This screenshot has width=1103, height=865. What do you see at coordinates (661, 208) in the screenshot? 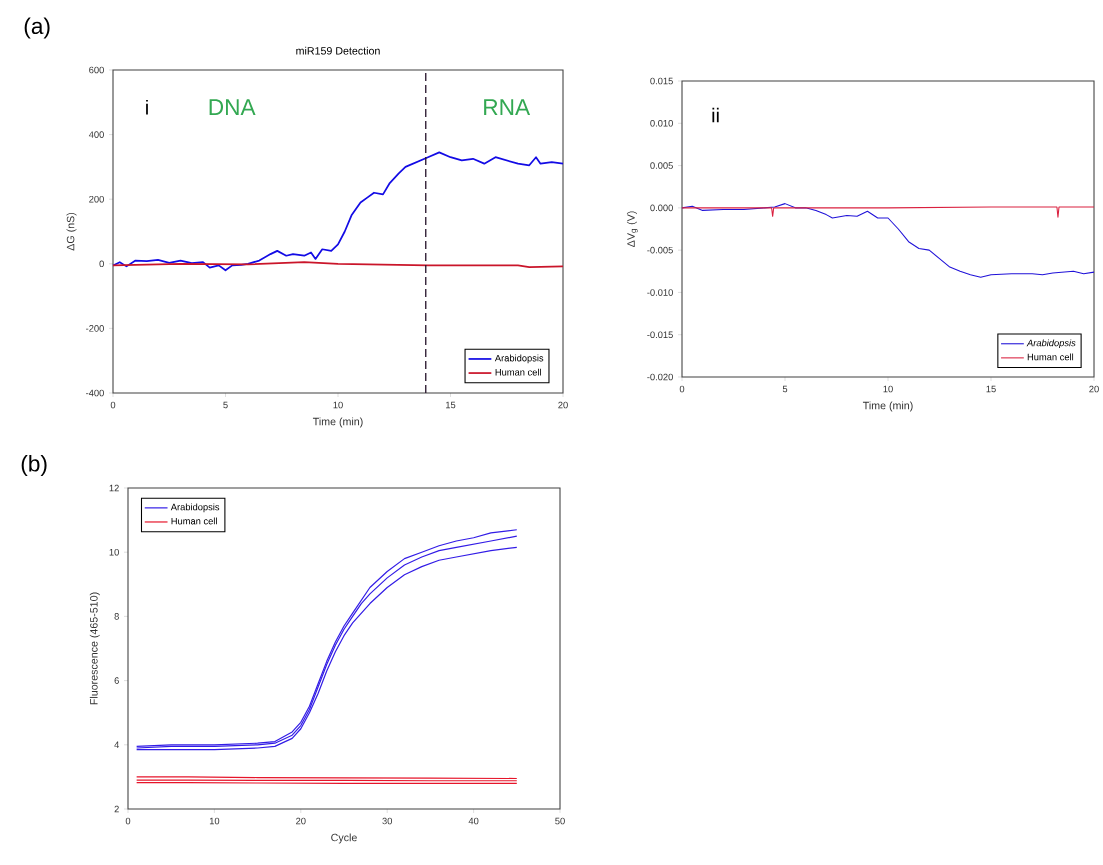
I see `y-tick-label: 0.000` at bounding box center [661, 208].